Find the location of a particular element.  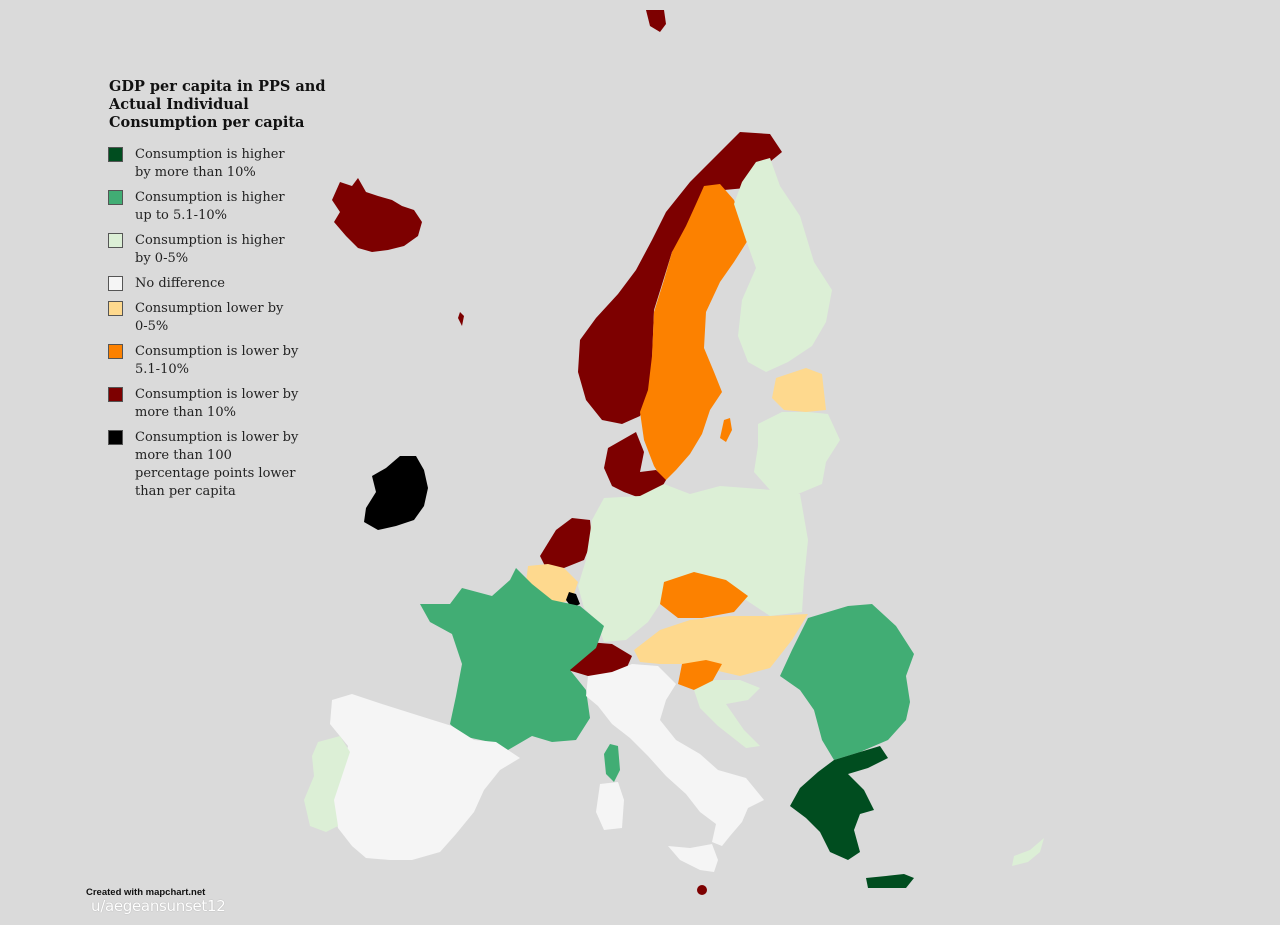

country-croatia is located at coordinates (727, 714).